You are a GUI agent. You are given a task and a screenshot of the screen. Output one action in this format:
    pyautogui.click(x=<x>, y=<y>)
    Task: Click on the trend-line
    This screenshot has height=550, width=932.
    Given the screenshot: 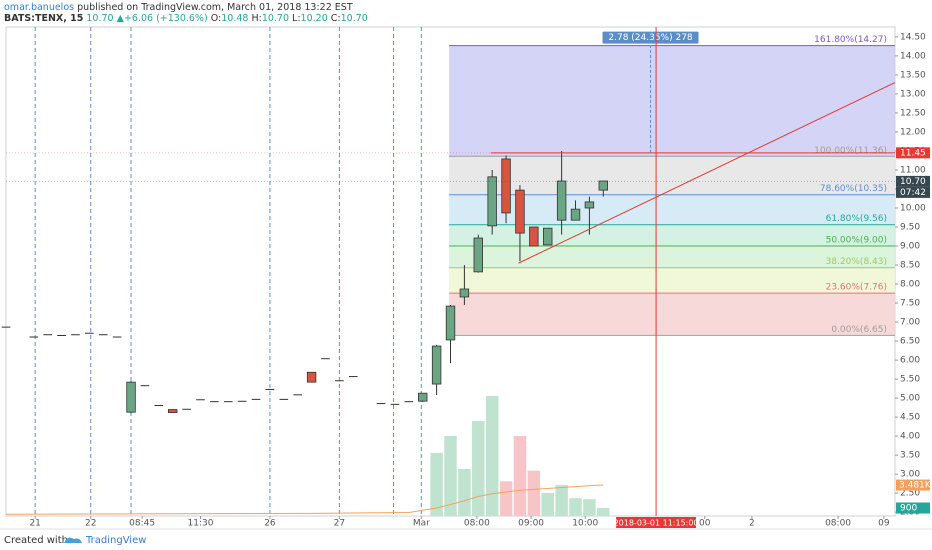 What is the action you would take?
    pyautogui.click(x=707, y=173)
    